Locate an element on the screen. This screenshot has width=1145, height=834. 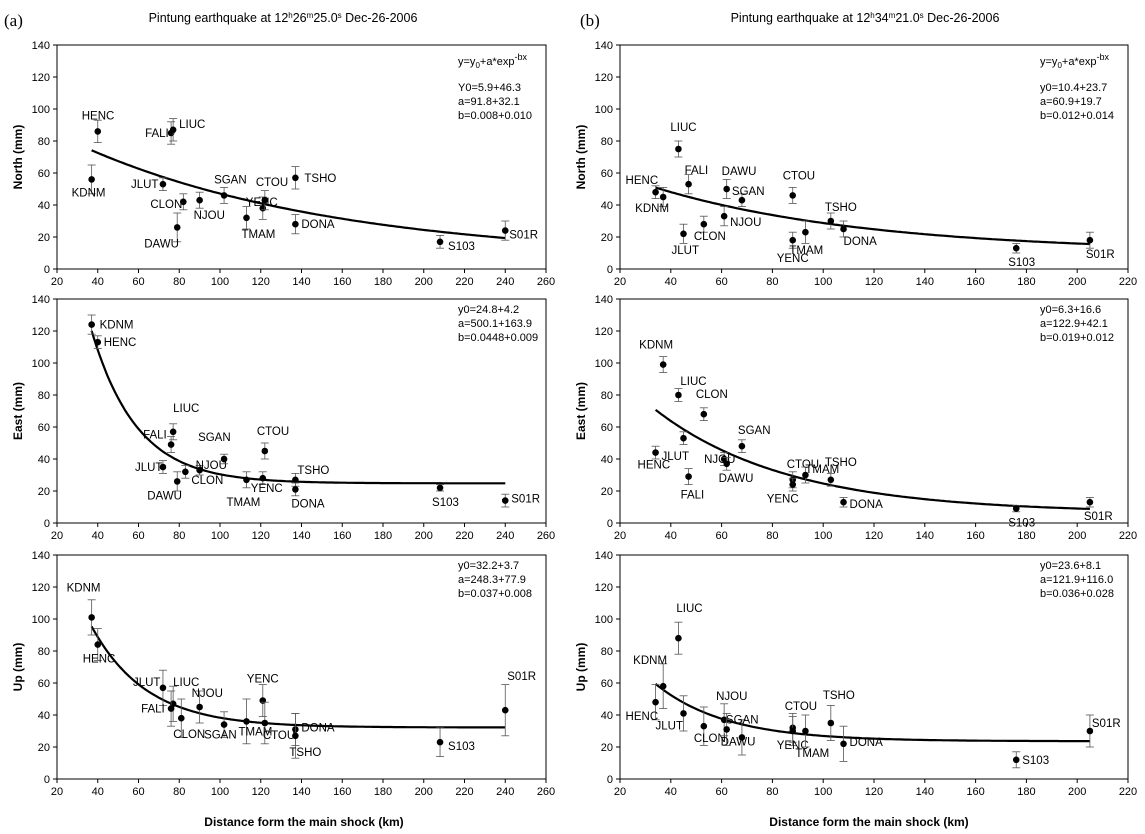
station-yenc: YENC is located at coordinates (793, 734).